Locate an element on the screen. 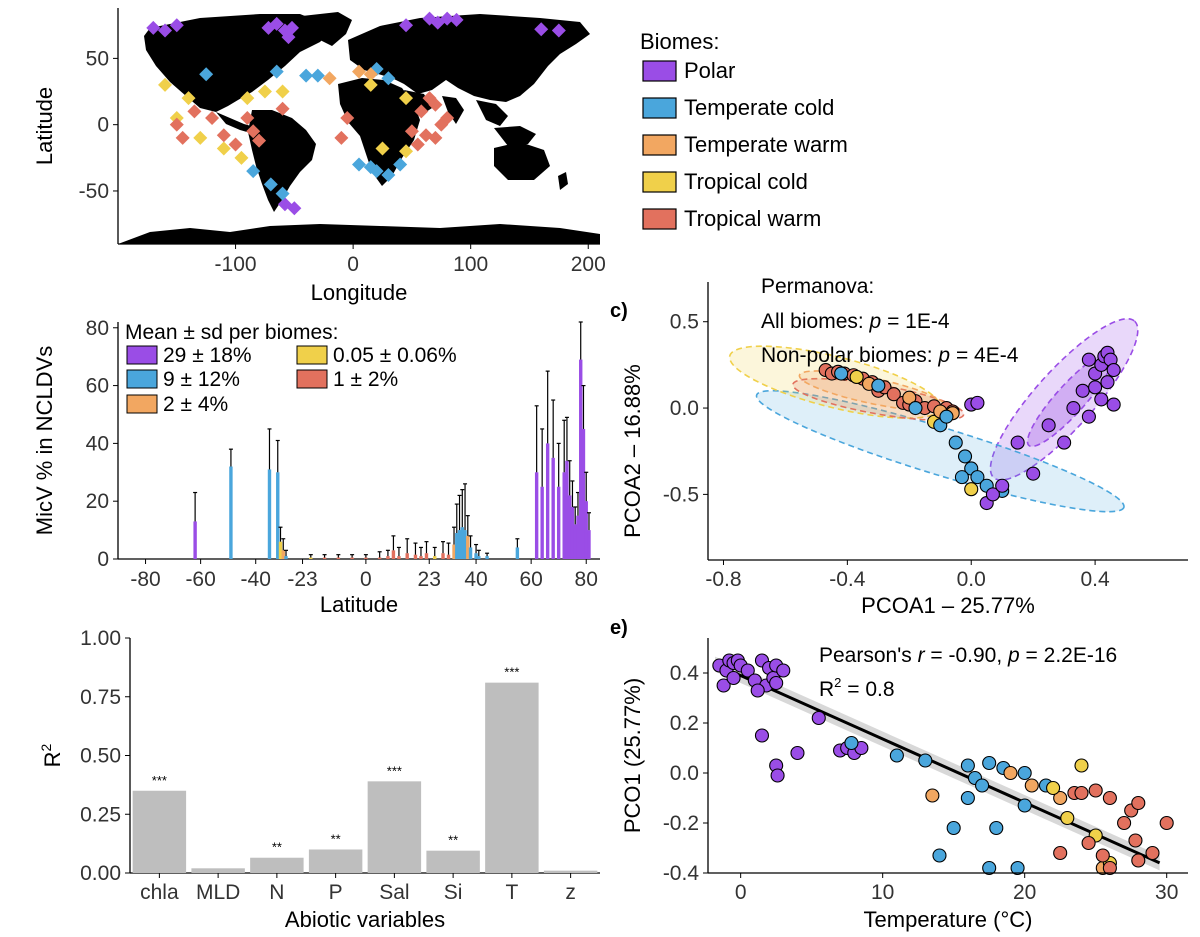 This screenshot has height=937, width=1200. regression-line is located at coordinates (937, 763).